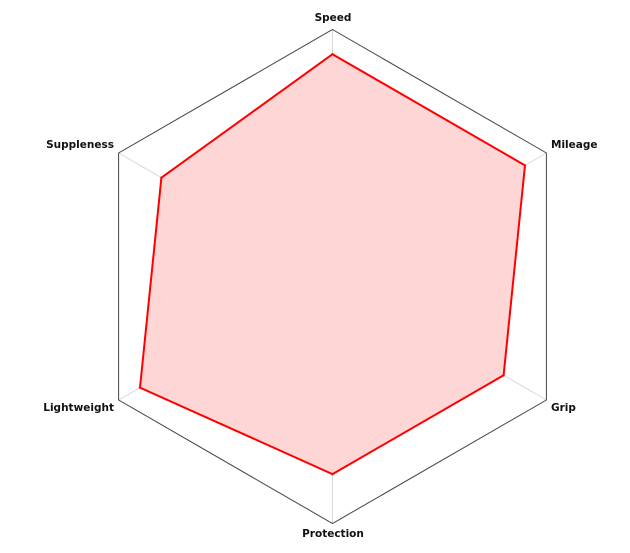  I want to click on data-point-protection, so click(332, 474).